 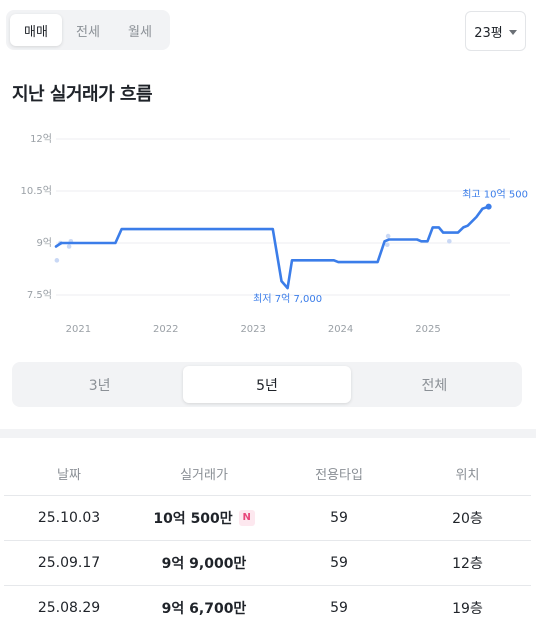 I want to click on header-floor: 위치, so click(x=467, y=475).